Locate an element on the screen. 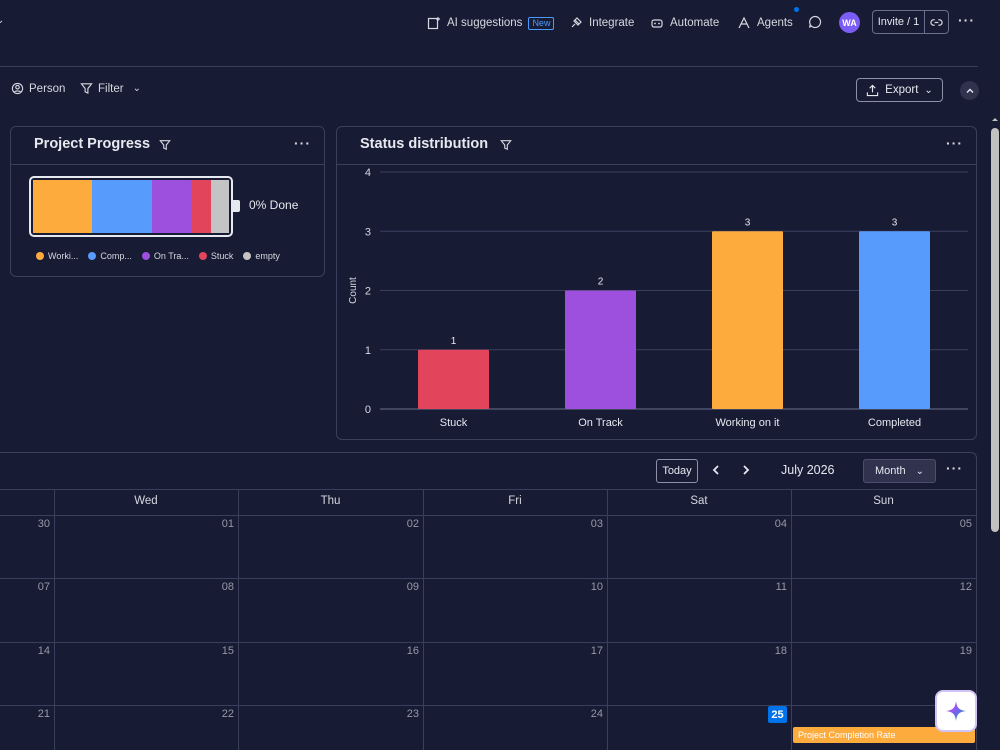 This screenshot has height=750, width=1000. day-number: 02 is located at coordinates (412, 524).